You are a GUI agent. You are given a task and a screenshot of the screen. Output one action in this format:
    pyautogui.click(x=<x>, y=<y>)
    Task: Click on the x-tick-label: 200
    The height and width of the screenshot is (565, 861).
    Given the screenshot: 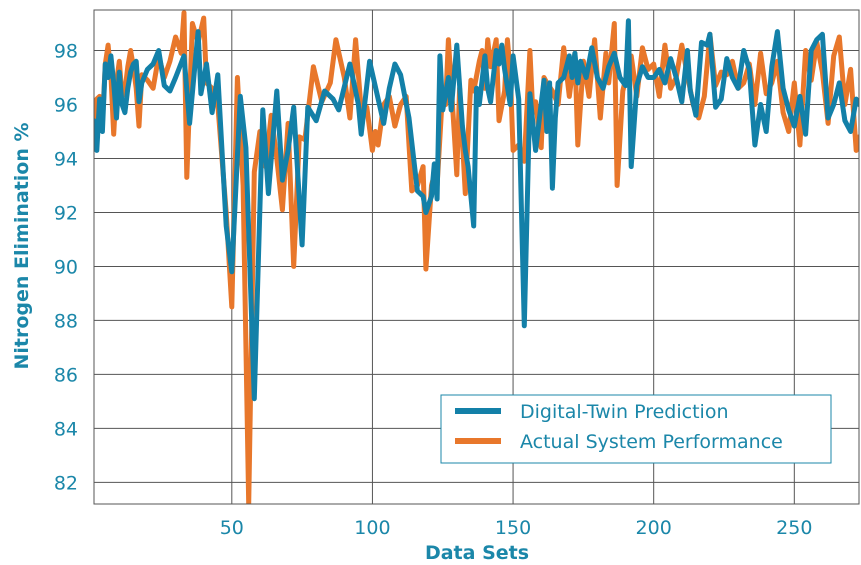 What is the action you would take?
    pyautogui.click(x=654, y=528)
    